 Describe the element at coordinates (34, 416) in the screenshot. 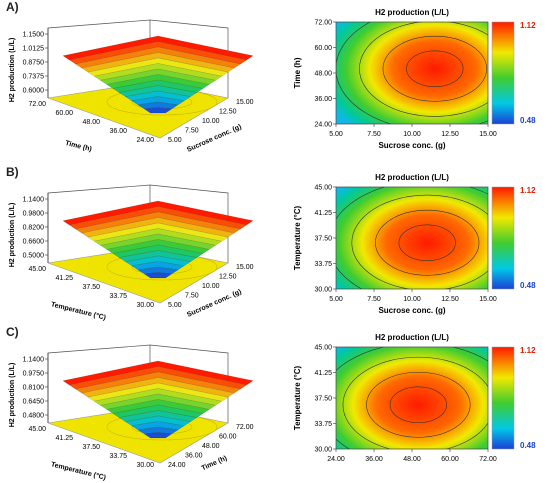

I see `z-tick-label: 0.4800` at that location.